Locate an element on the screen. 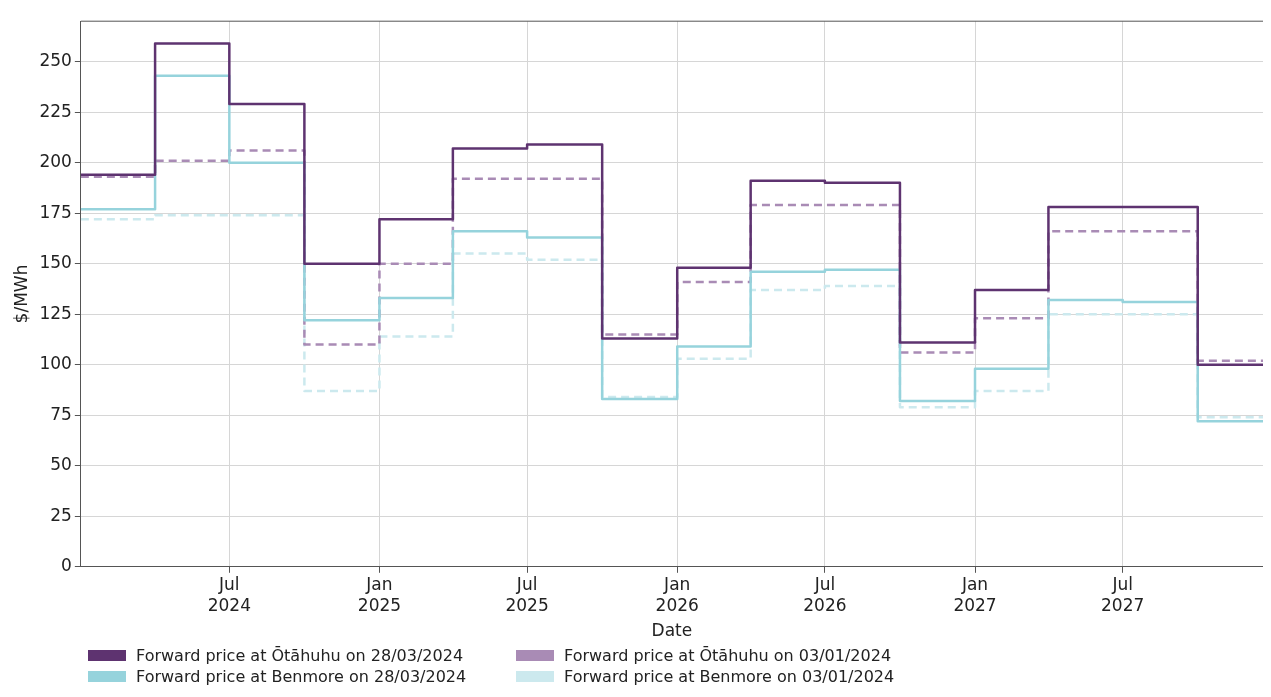  x-tick-label: Jul 2024 is located at coordinates (229, 594).